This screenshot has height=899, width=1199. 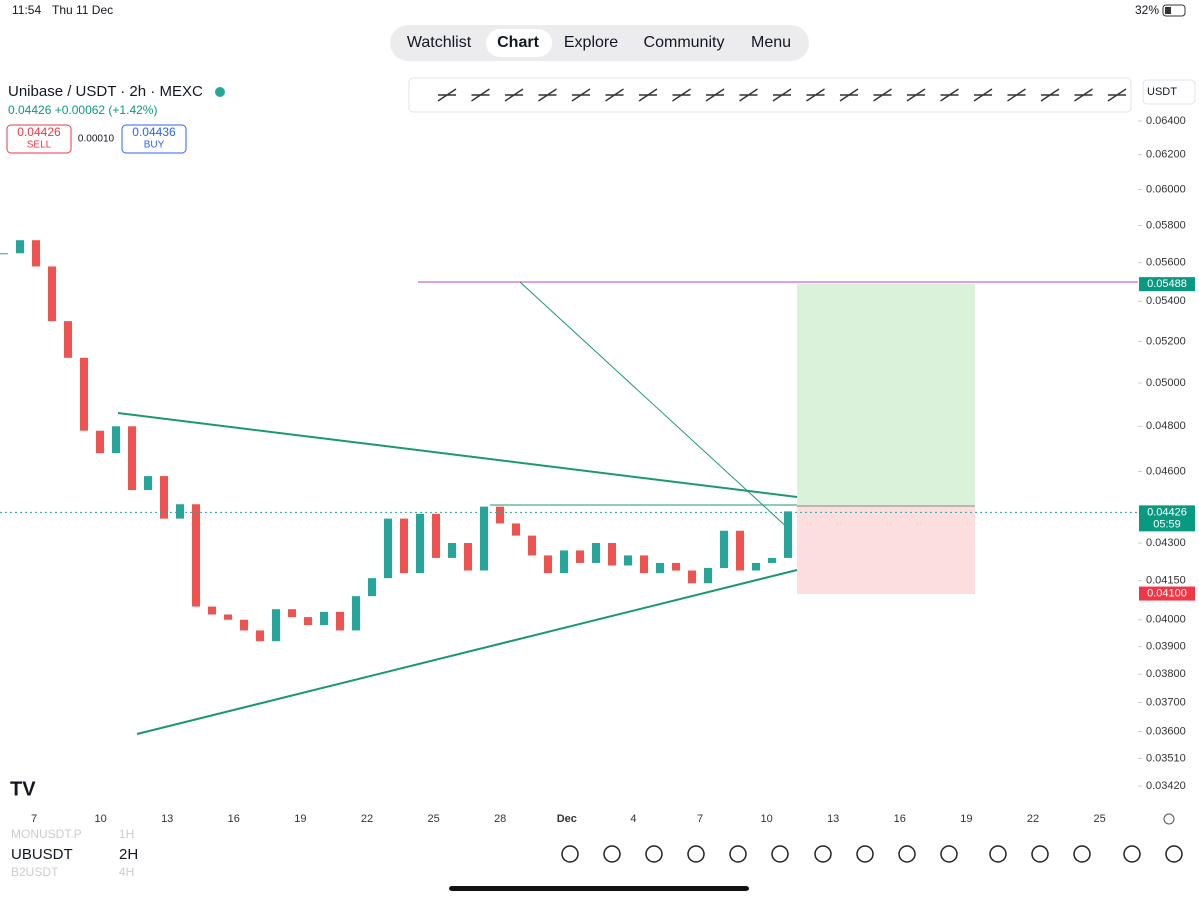 What do you see at coordinates (684, 42) in the screenshot?
I see `nav-tab: Community` at bounding box center [684, 42].